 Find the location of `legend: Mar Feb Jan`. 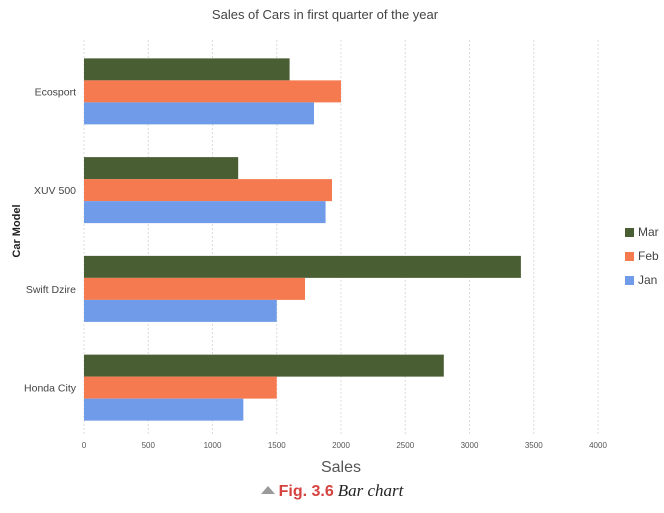

legend: Mar Feb Jan is located at coordinates (642, 256).